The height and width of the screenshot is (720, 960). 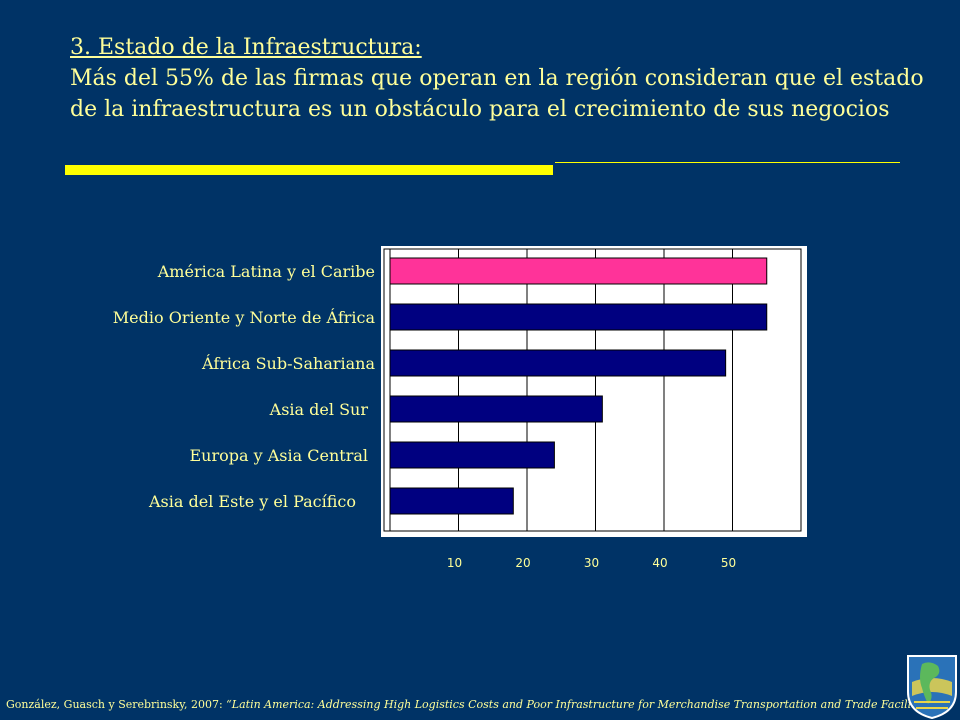 I want to click on category-label-5: Asia del Este y el Pacífico, so click(x=252, y=501).